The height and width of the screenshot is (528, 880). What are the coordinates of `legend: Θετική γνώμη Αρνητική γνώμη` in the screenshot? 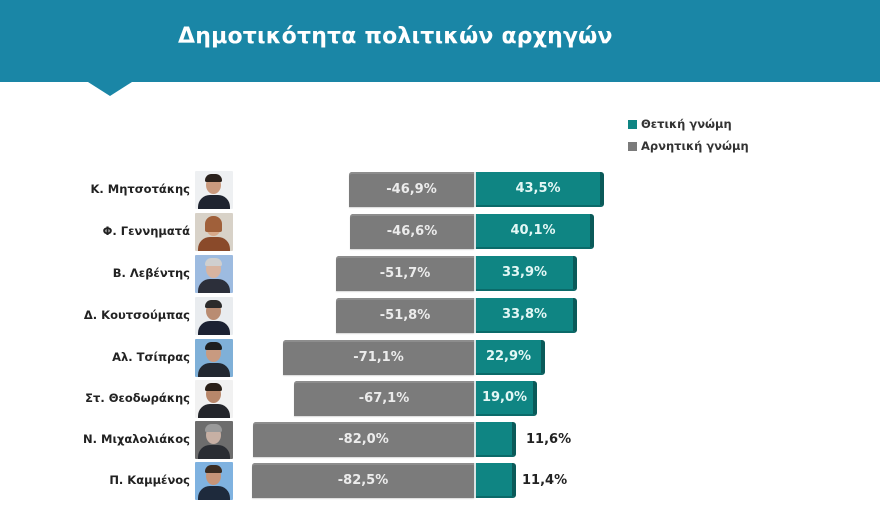 It's located at (688, 135).